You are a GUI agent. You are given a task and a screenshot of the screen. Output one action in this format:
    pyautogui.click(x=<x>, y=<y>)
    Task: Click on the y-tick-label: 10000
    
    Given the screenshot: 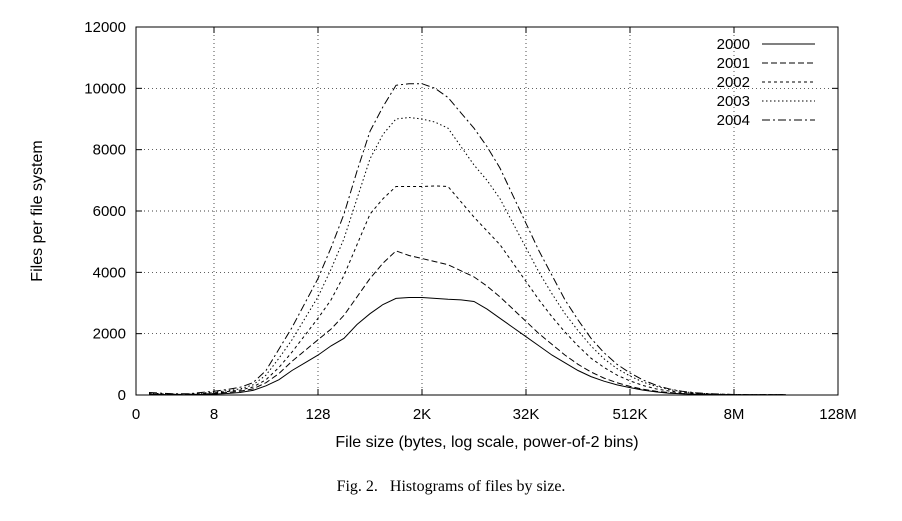 What is the action you would take?
    pyautogui.click(x=105, y=88)
    